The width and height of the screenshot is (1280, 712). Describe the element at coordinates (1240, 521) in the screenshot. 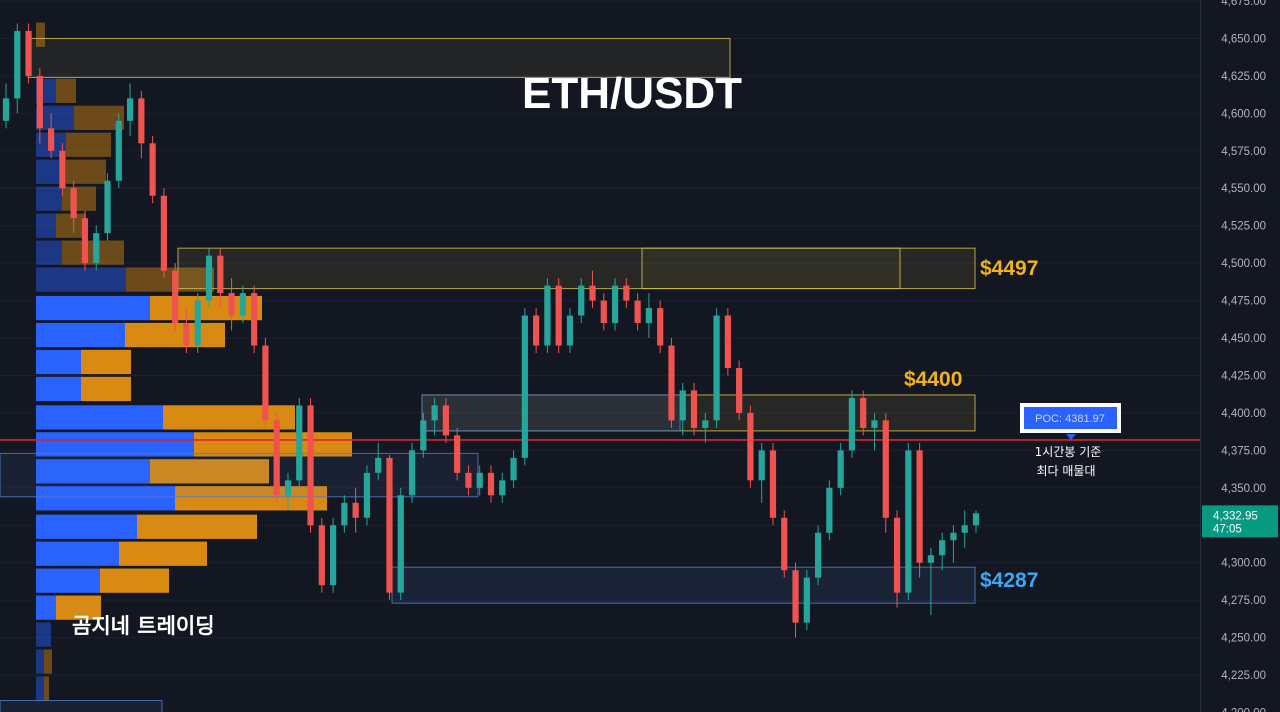

I see `current-price-tag` at that location.